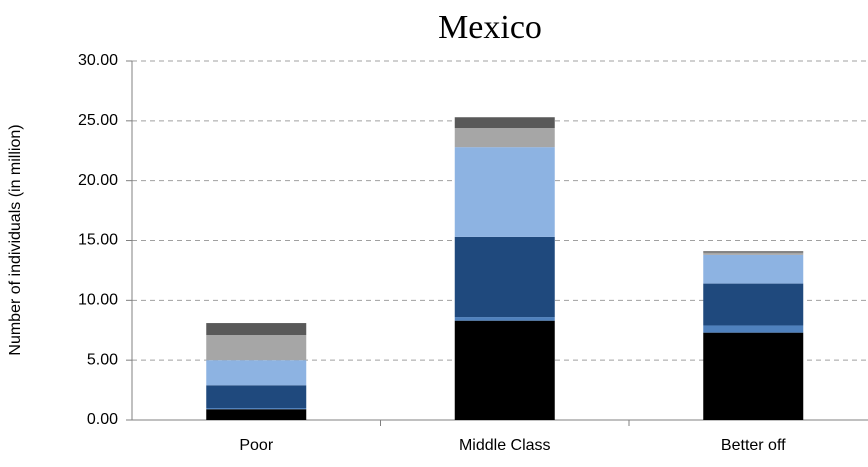 The width and height of the screenshot is (868, 467). Describe the element at coordinates (753, 445) in the screenshot. I see `x-tick-label: Better off` at that location.